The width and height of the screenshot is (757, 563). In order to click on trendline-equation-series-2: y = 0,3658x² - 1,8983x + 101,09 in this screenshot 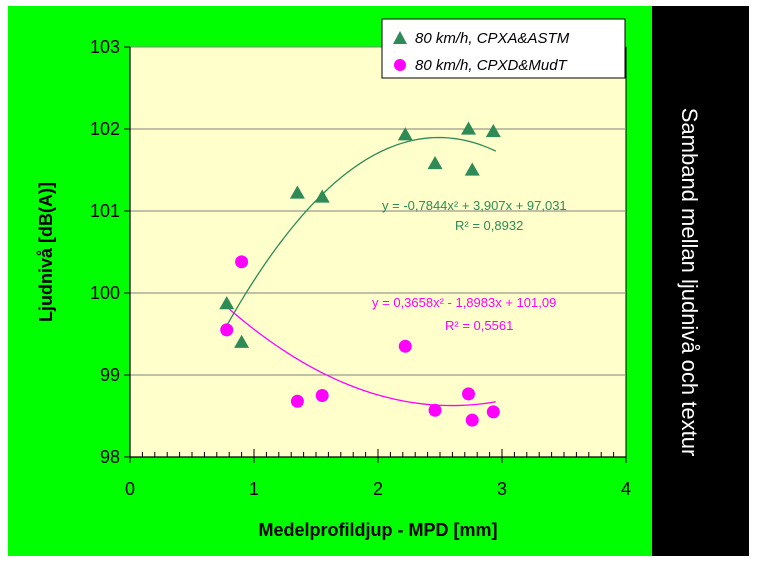, I will do `click(464, 302)`.